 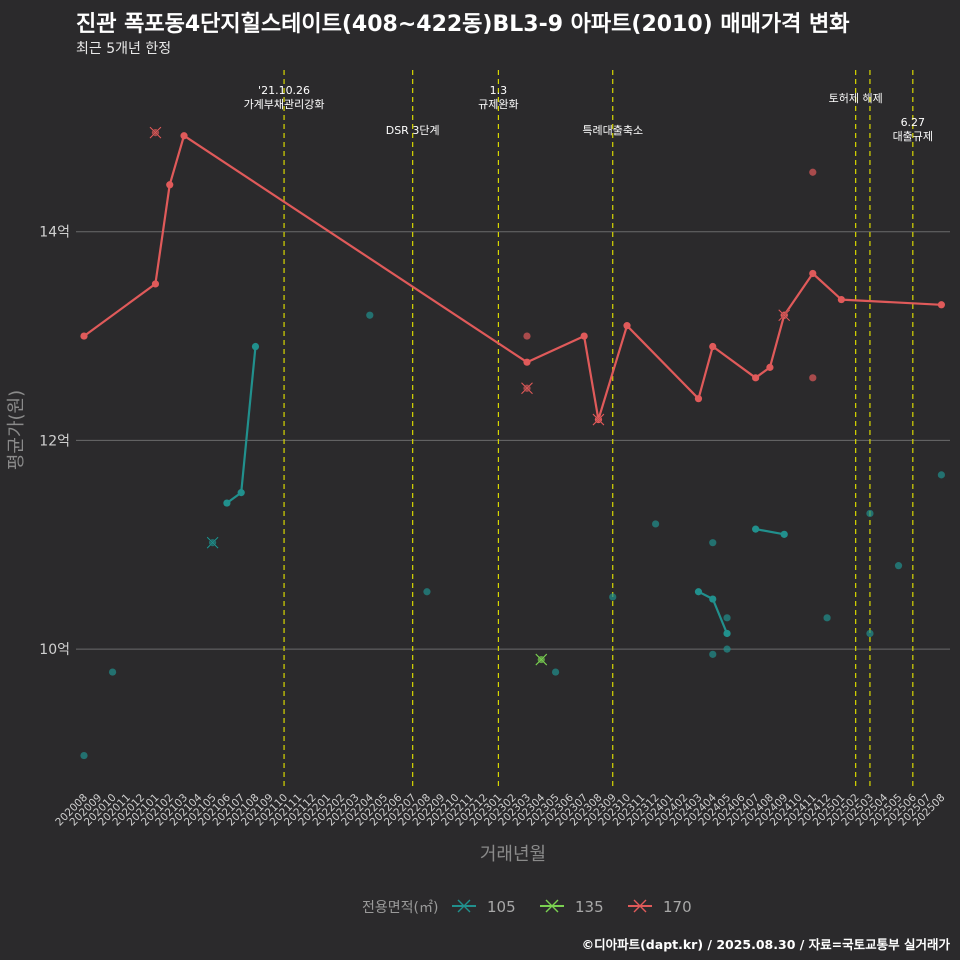 I want to click on event-label-line: 규제완화, so click(x=498, y=104).